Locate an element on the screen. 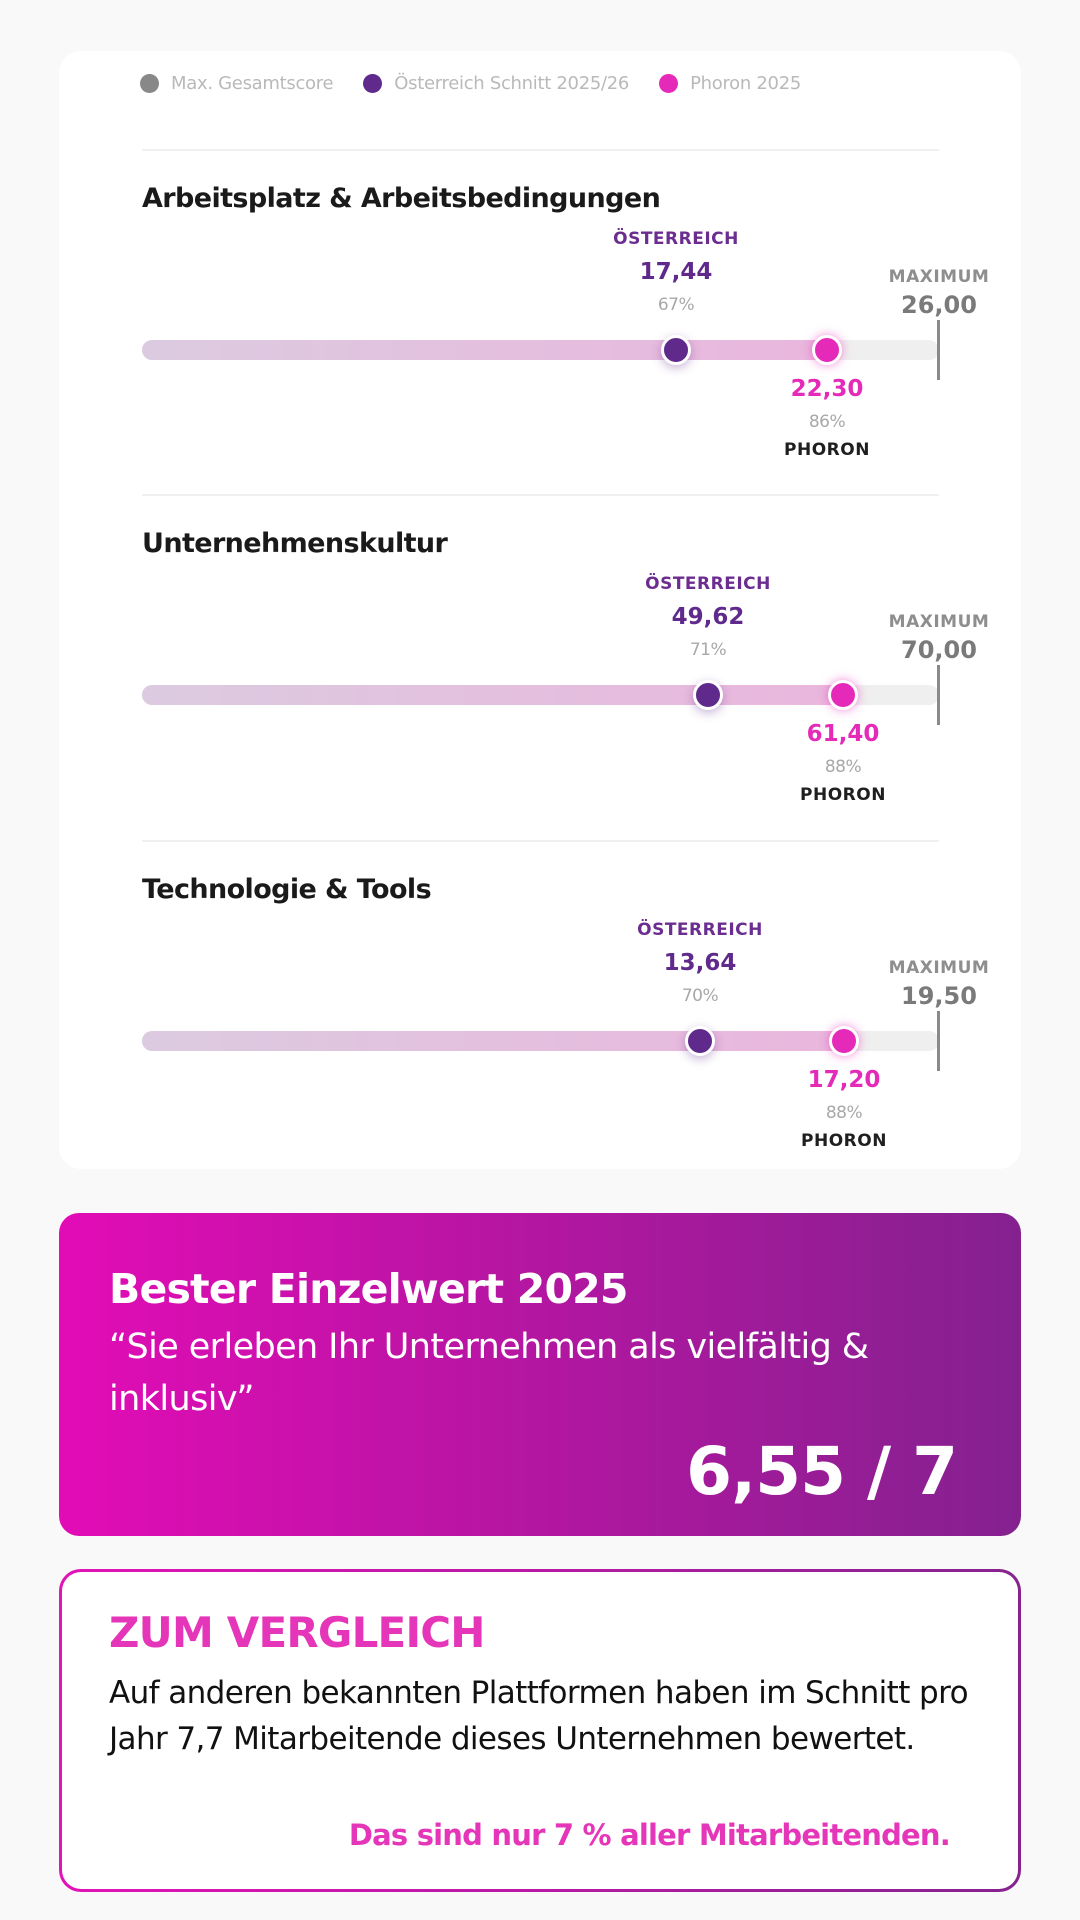 The width and height of the screenshot is (1080, 1920). legend-item-company: Phoron 2025 is located at coordinates (730, 83).